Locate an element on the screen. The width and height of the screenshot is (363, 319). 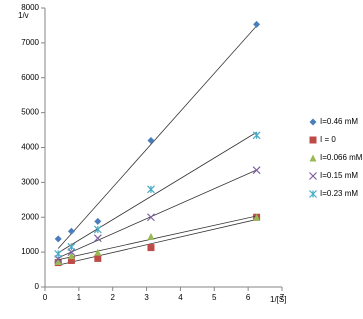
legend-label: I = 0 is located at coordinates (328, 139).